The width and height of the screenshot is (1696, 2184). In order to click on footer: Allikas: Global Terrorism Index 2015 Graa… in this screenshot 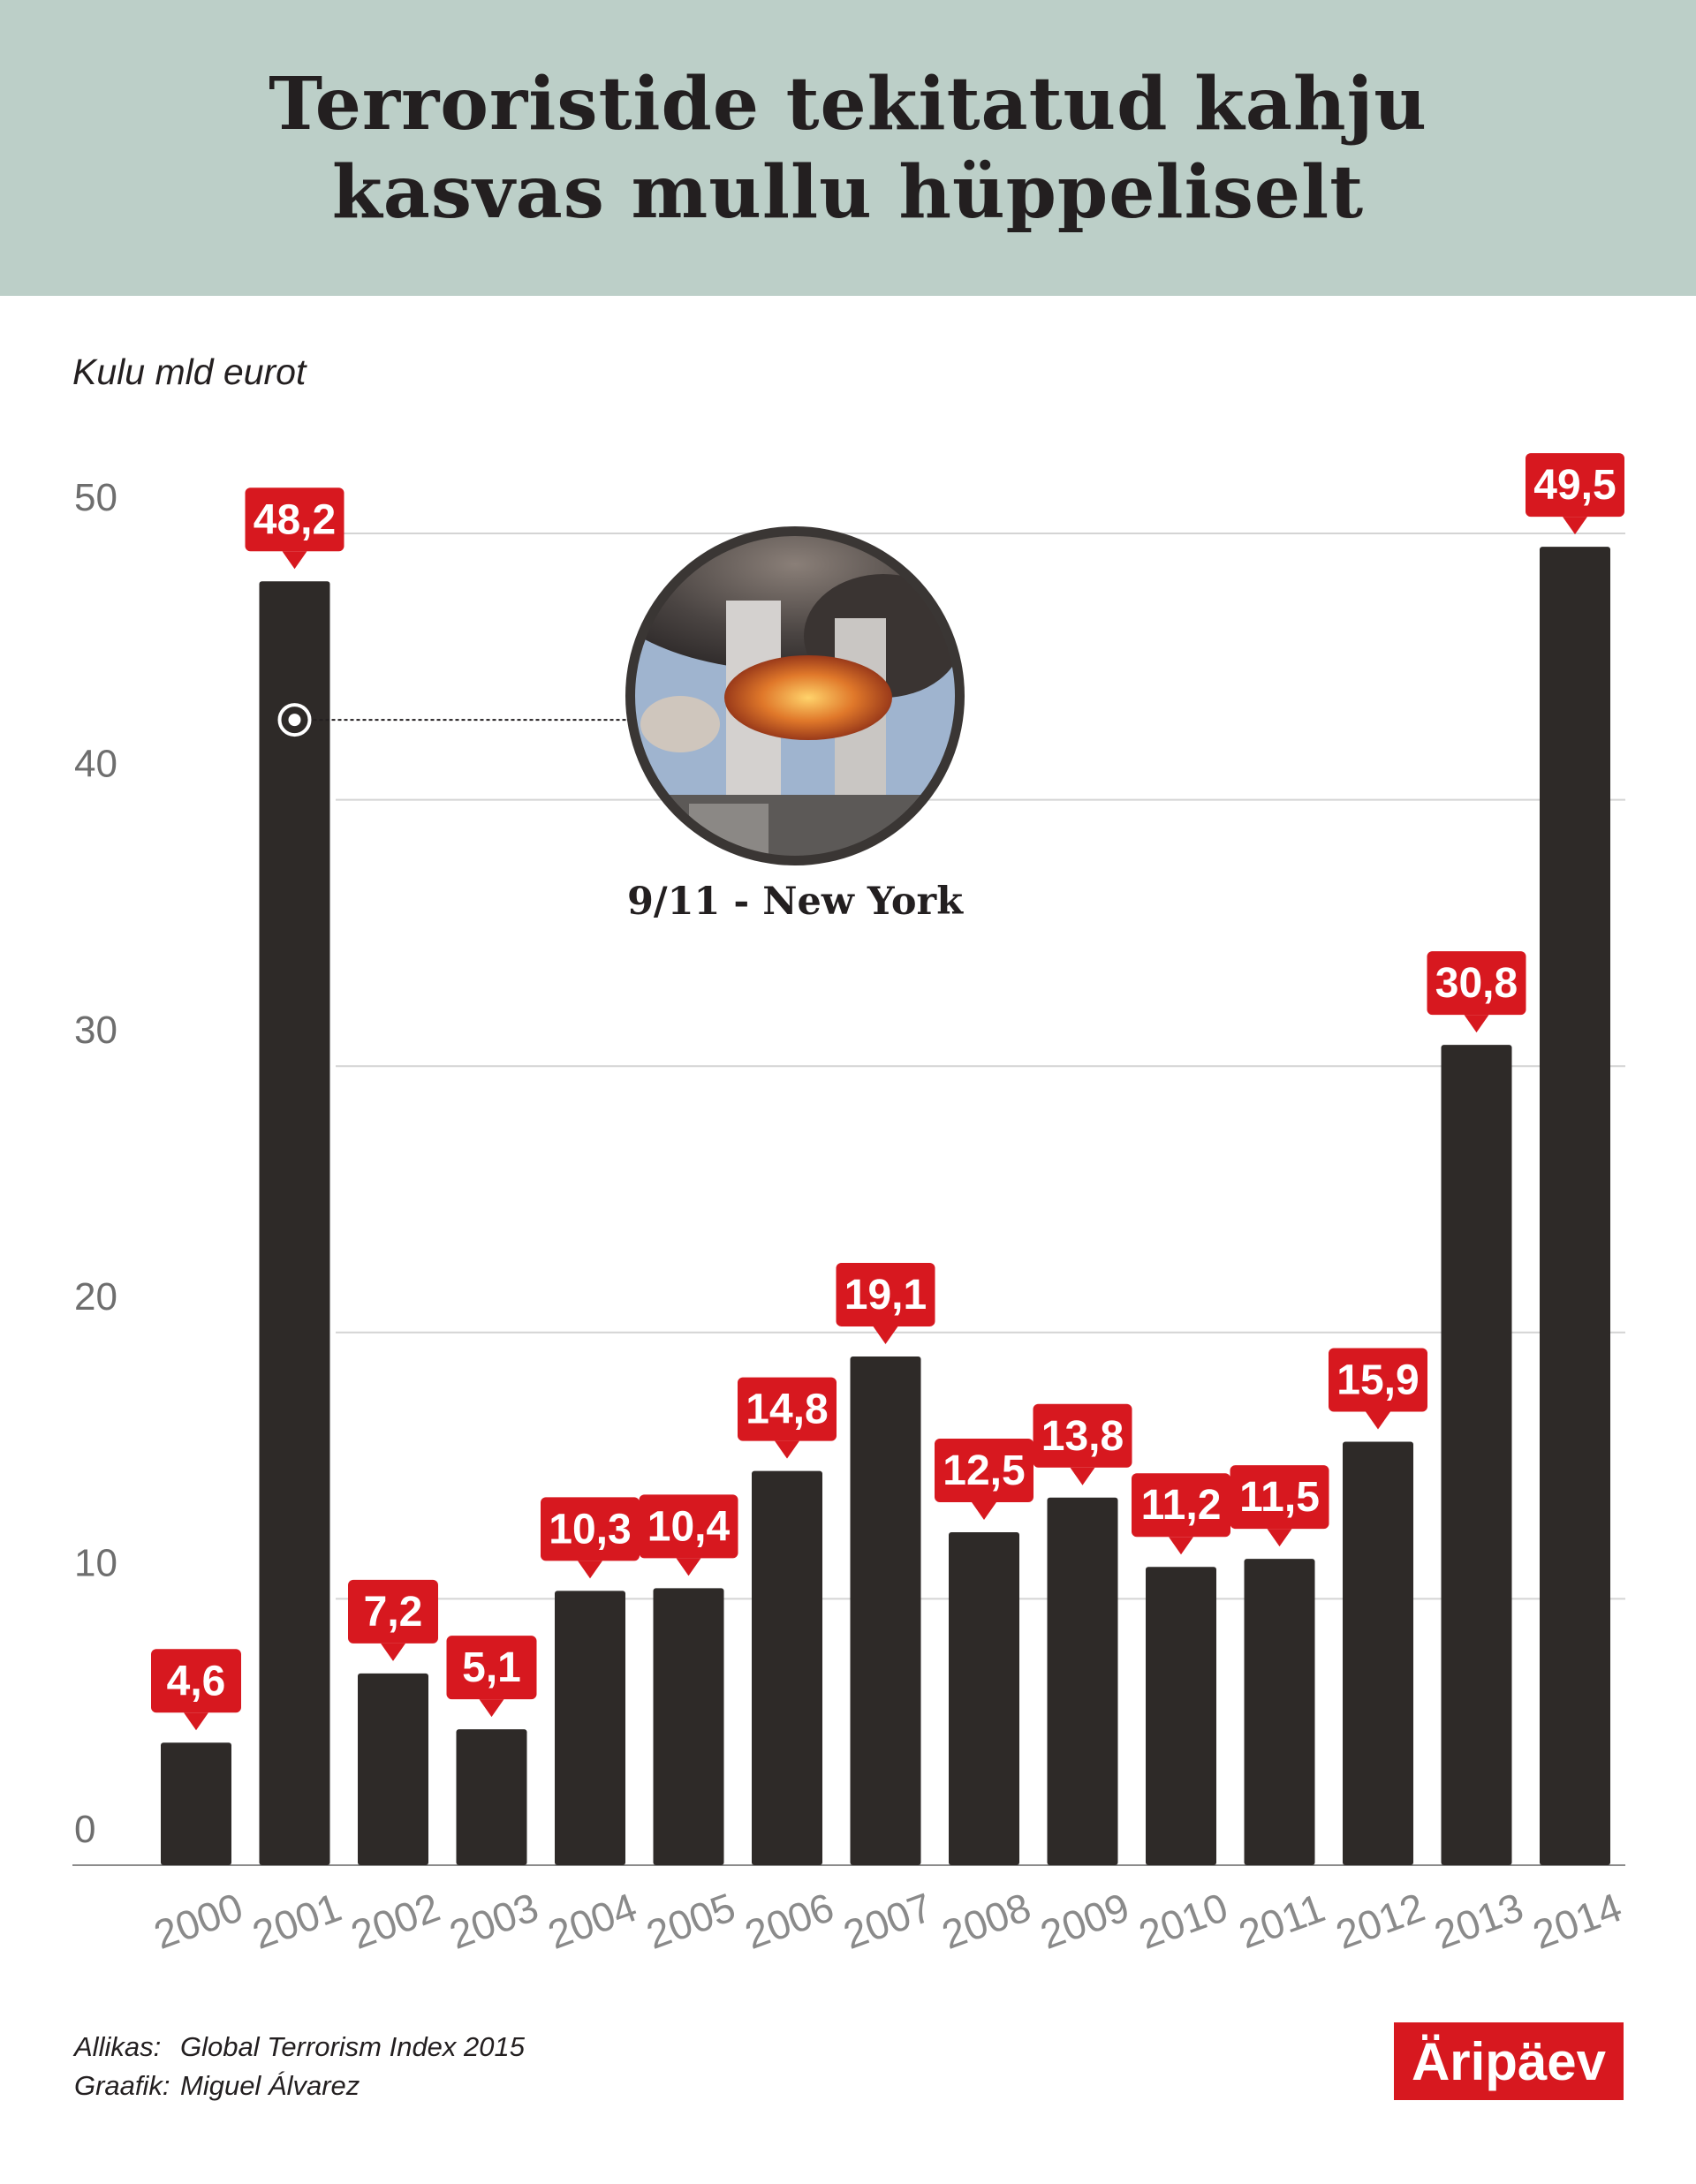, I will do `click(299, 2066)`.